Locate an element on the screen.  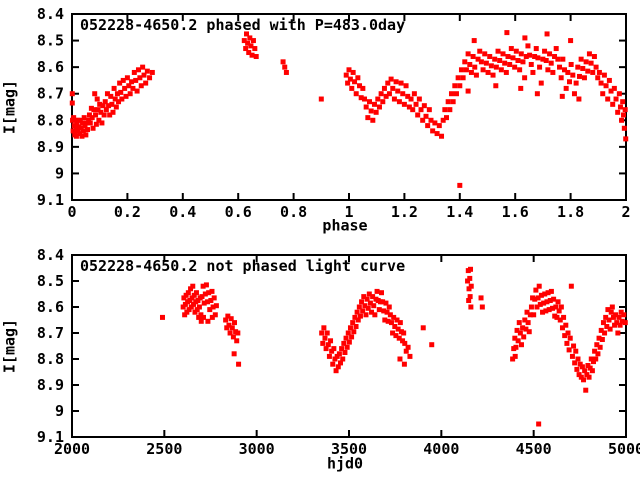
x-tick-label: 1.8 is located at coordinates (570, 212).